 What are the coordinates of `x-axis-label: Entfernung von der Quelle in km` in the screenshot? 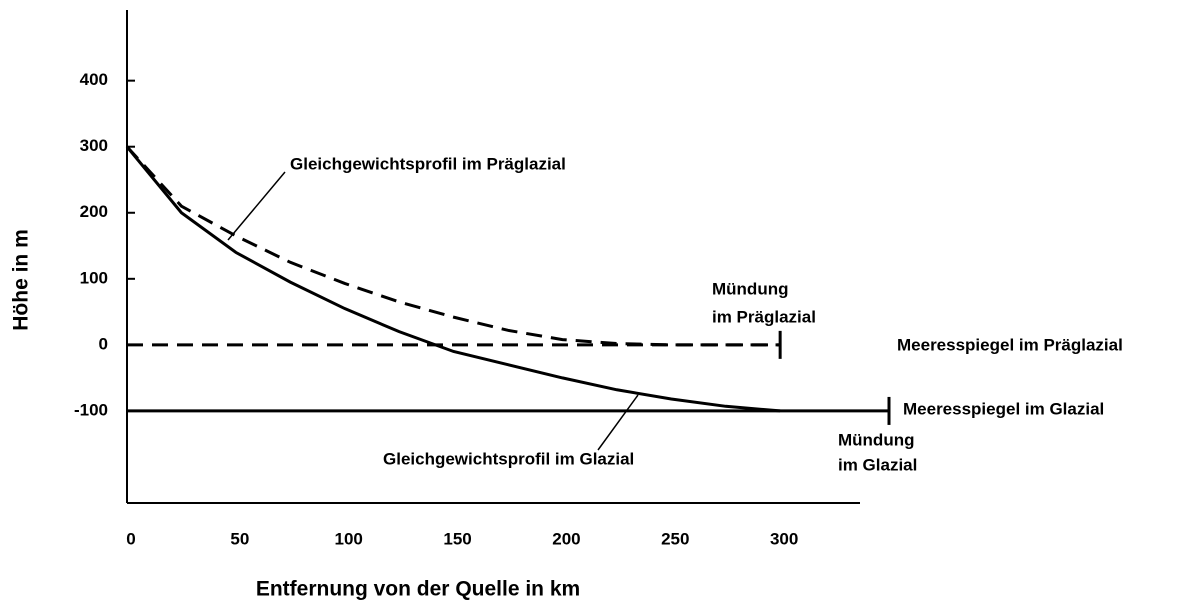 It's located at (418, 589).